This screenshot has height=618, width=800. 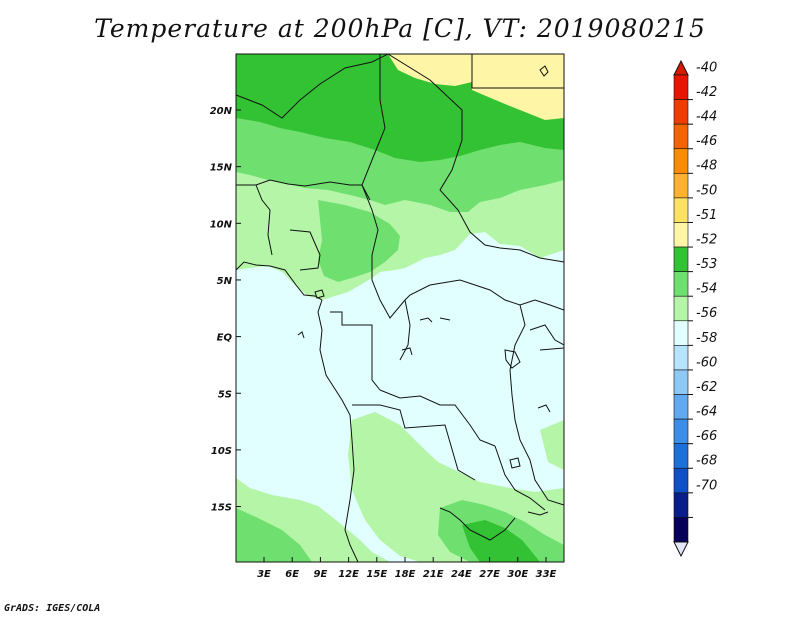 I want to click on colorbar-label: -58, so click(x=706, y=338).